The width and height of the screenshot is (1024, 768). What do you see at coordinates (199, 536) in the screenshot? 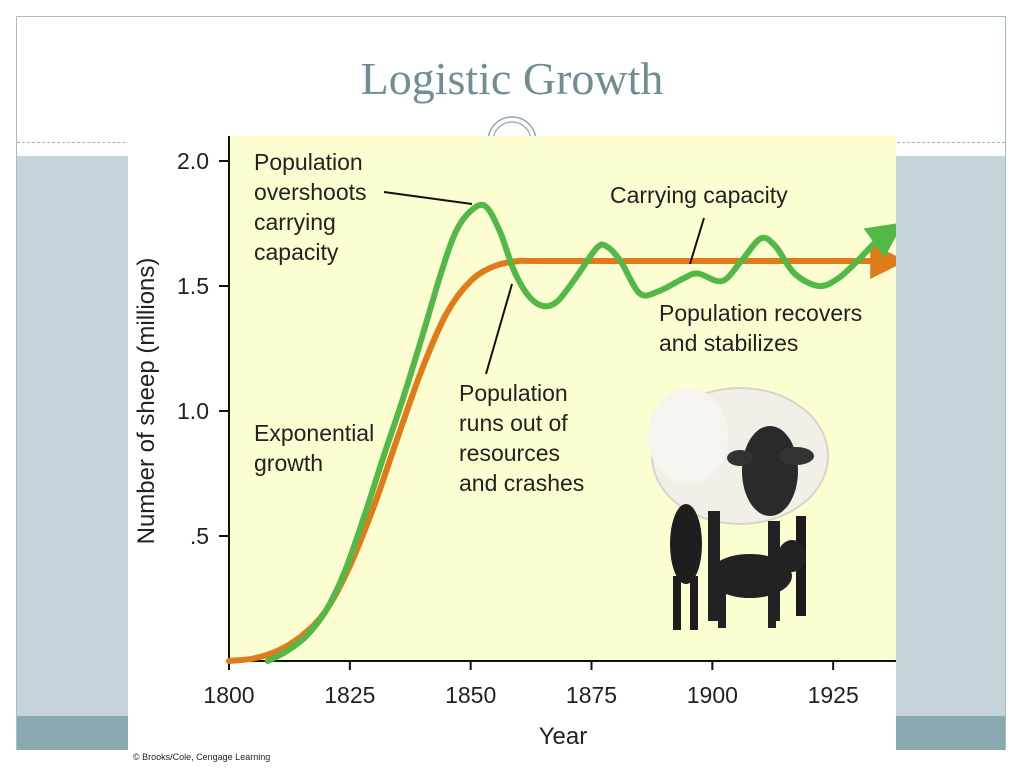
I see `y-tick-label-.5: .5` at bounding box center [199, 536].